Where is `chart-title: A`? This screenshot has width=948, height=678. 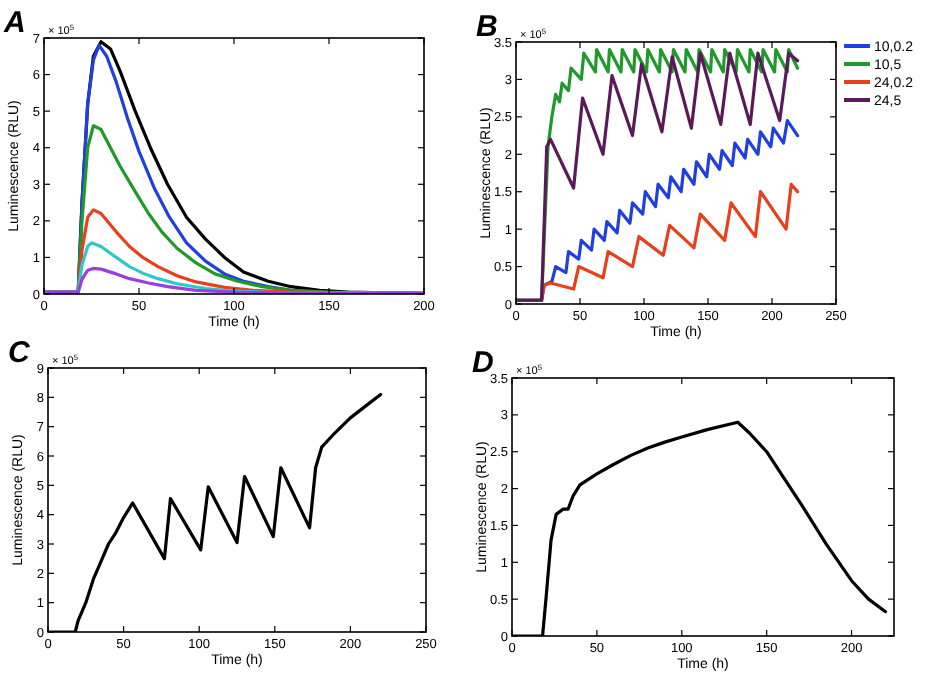
chart-title: A is located at coordinates (14, 23).